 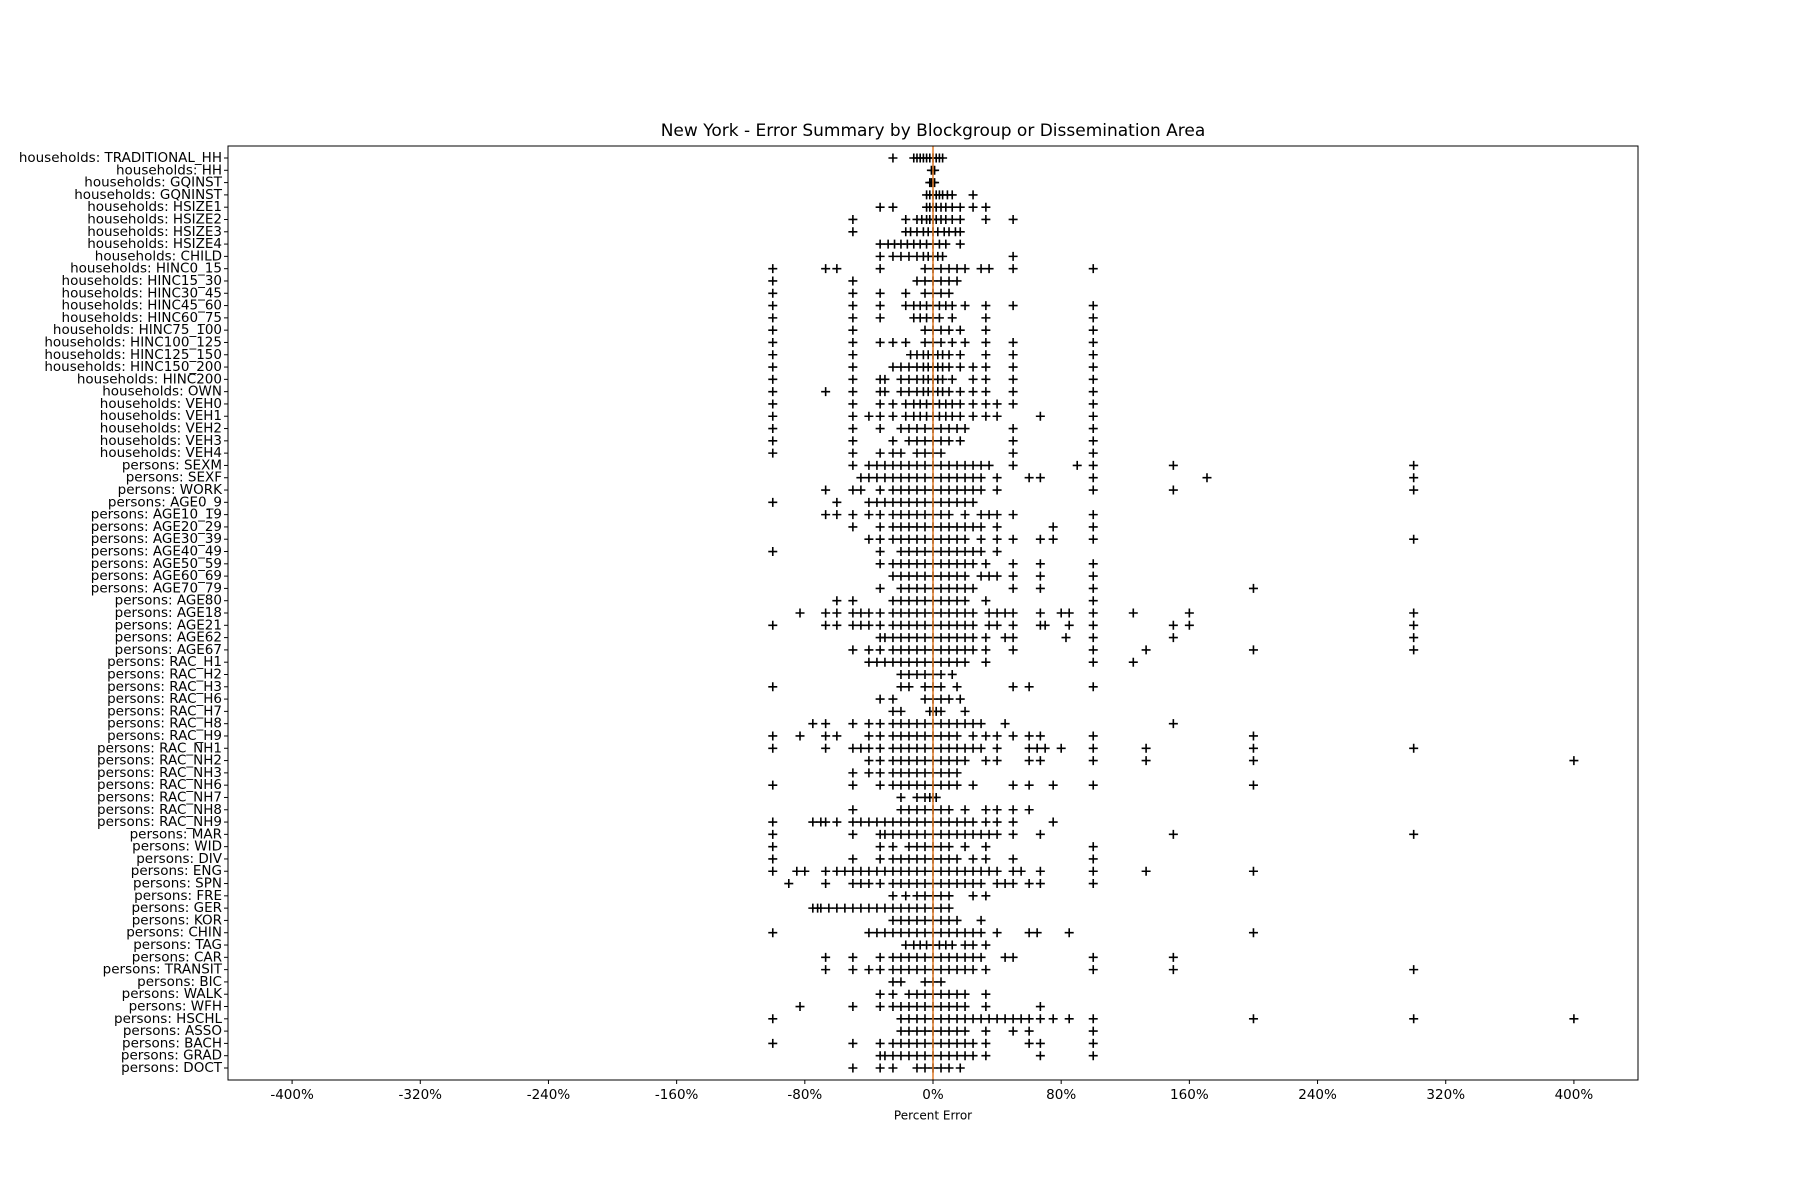 I want to click on y-tick-label: households: HINC75_100, so click(x=137, y=330).